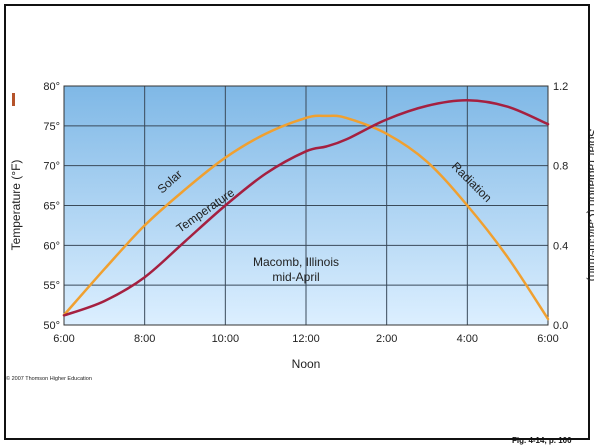 This screenshot has height=445, width=594. What do you see at coordinates (51, 207) in the screenshot?
I see `y-tick-label-left: 65°` at bounding box center [51, 207].